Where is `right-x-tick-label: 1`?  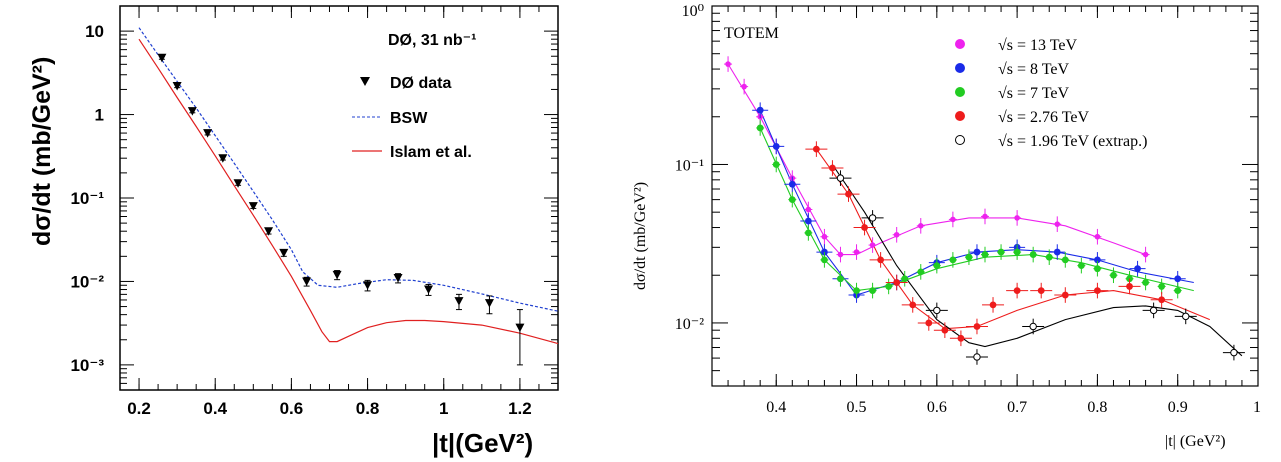 right-x-tick-label: 1 is located at coordinates (1257, 407).